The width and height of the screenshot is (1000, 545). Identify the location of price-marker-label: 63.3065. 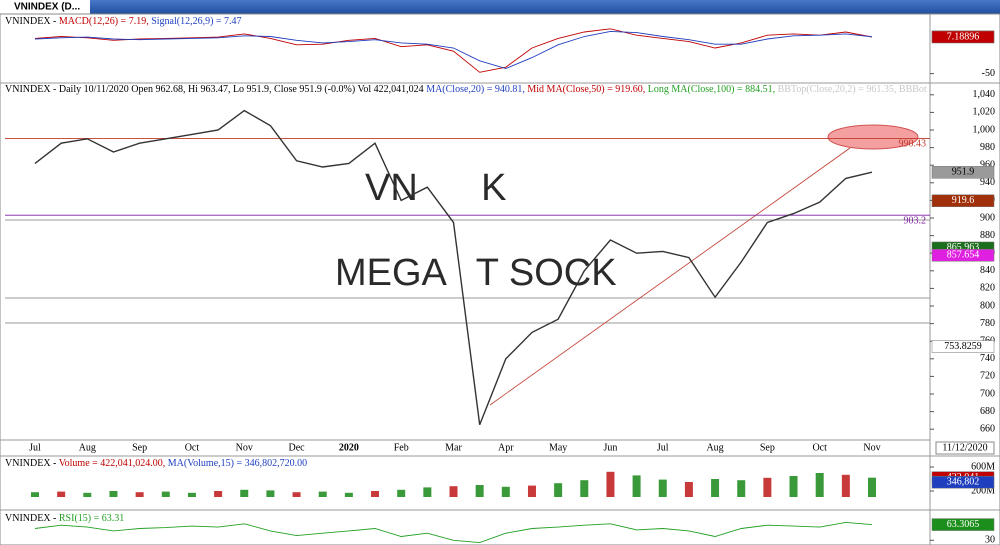
(963, 524).